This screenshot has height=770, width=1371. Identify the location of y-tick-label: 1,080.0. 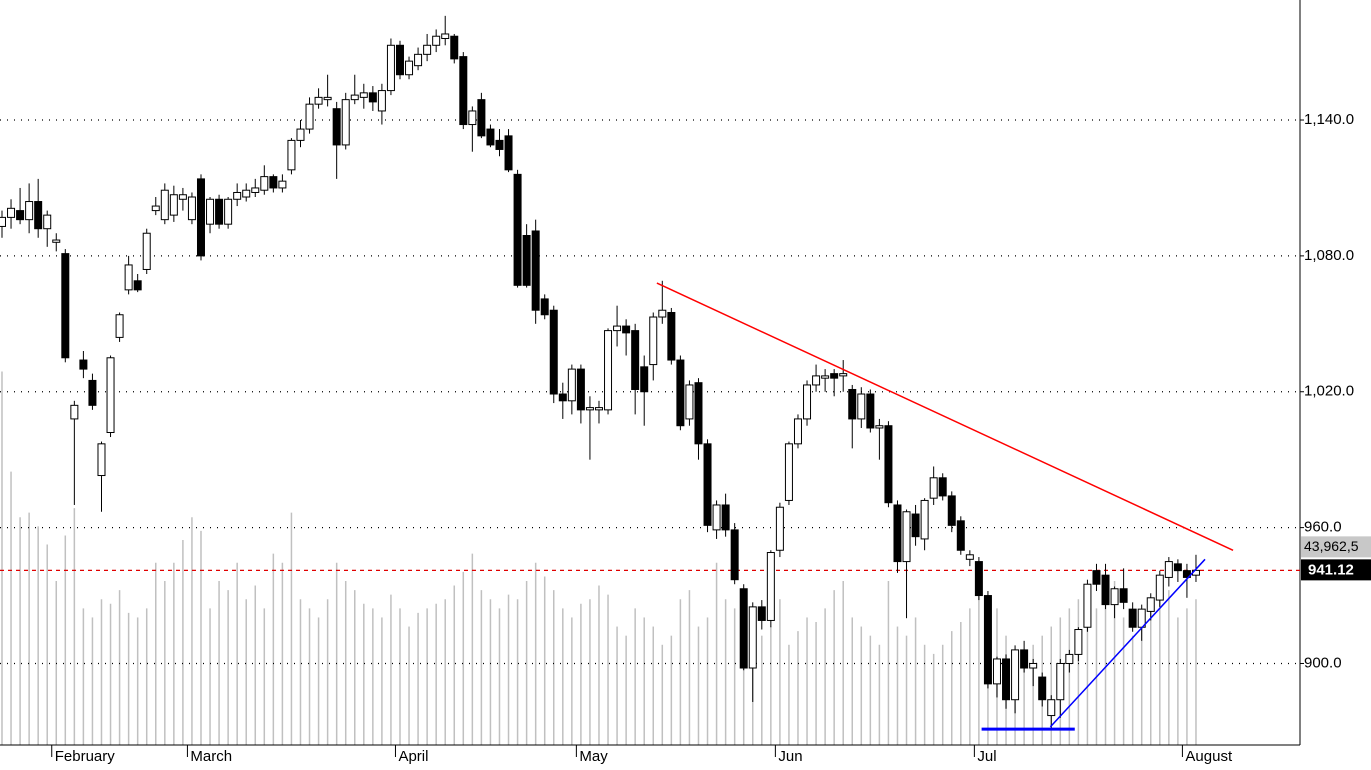
(1329, 255).